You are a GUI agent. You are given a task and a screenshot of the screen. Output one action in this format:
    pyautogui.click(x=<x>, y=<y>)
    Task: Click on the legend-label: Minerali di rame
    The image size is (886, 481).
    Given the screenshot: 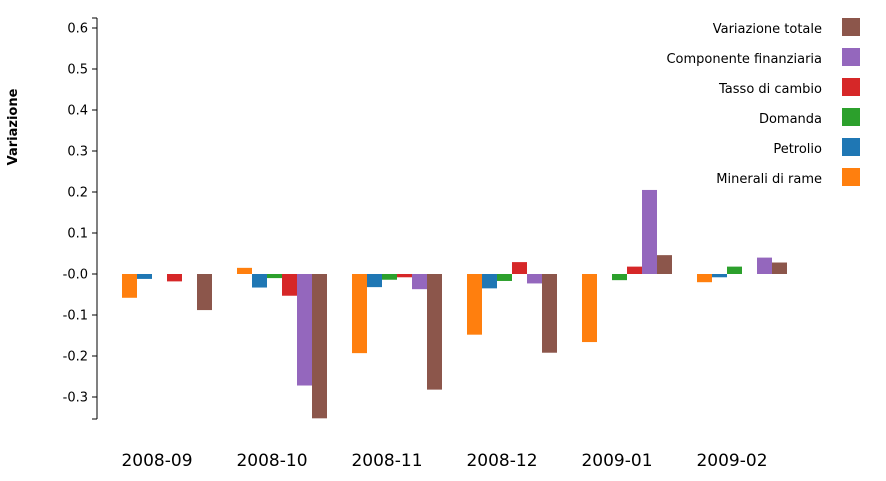 What is the action you would take?
    pyautogui.click(x=769, y=179)
    